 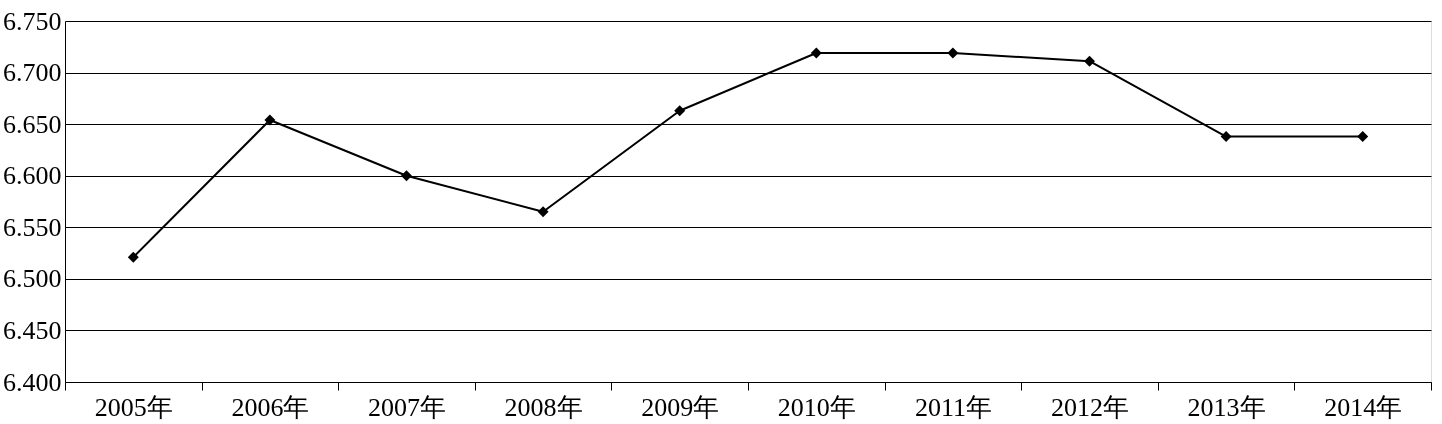 I want to click on y-tick-label: 6.500, so click(x=32, y=279).